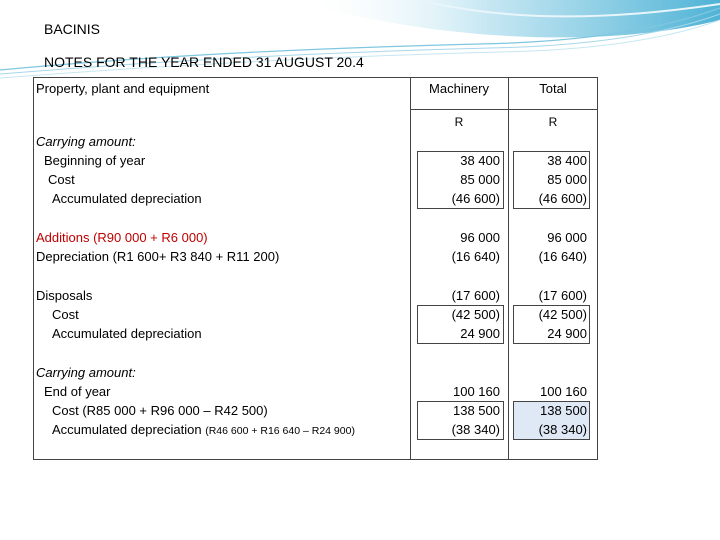  Describe the element at coordinates (553, 122) in the screenshot. I see `unit-total: R` at that location.